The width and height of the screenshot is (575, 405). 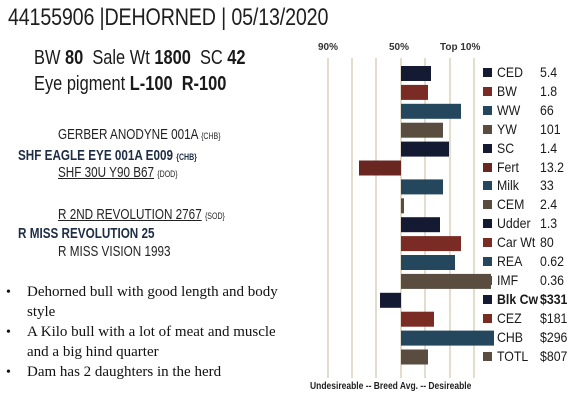 I want to click on trait-row: Blk Cw $331, so click(x=529, y=300).